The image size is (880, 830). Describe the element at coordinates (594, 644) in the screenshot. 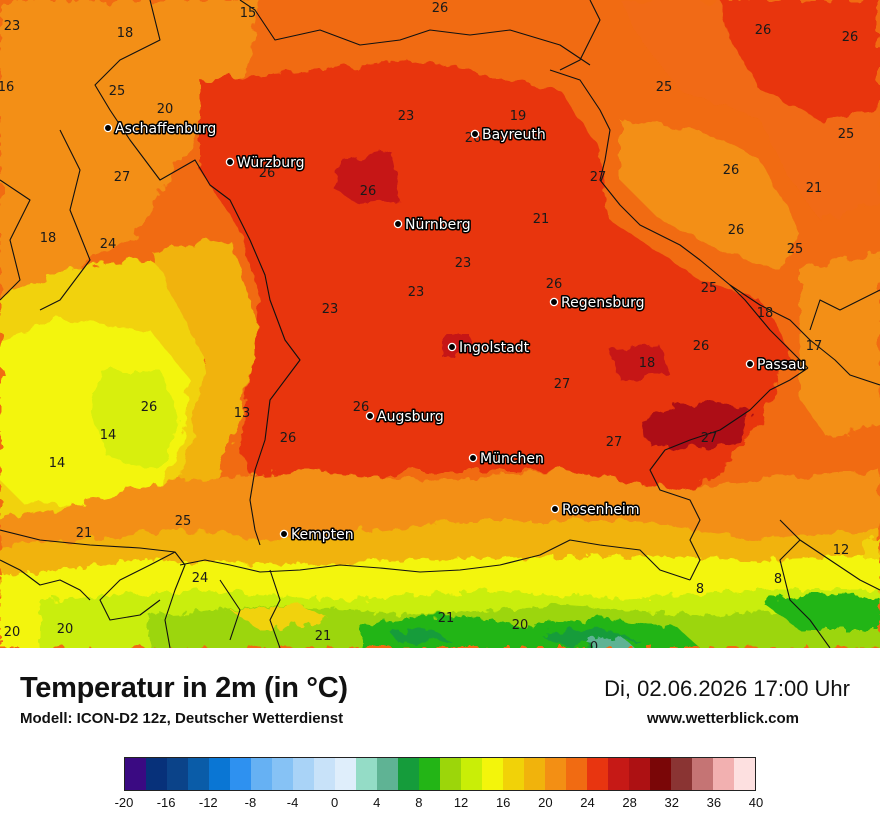

I see `temperature-value-label: 0` at that location.